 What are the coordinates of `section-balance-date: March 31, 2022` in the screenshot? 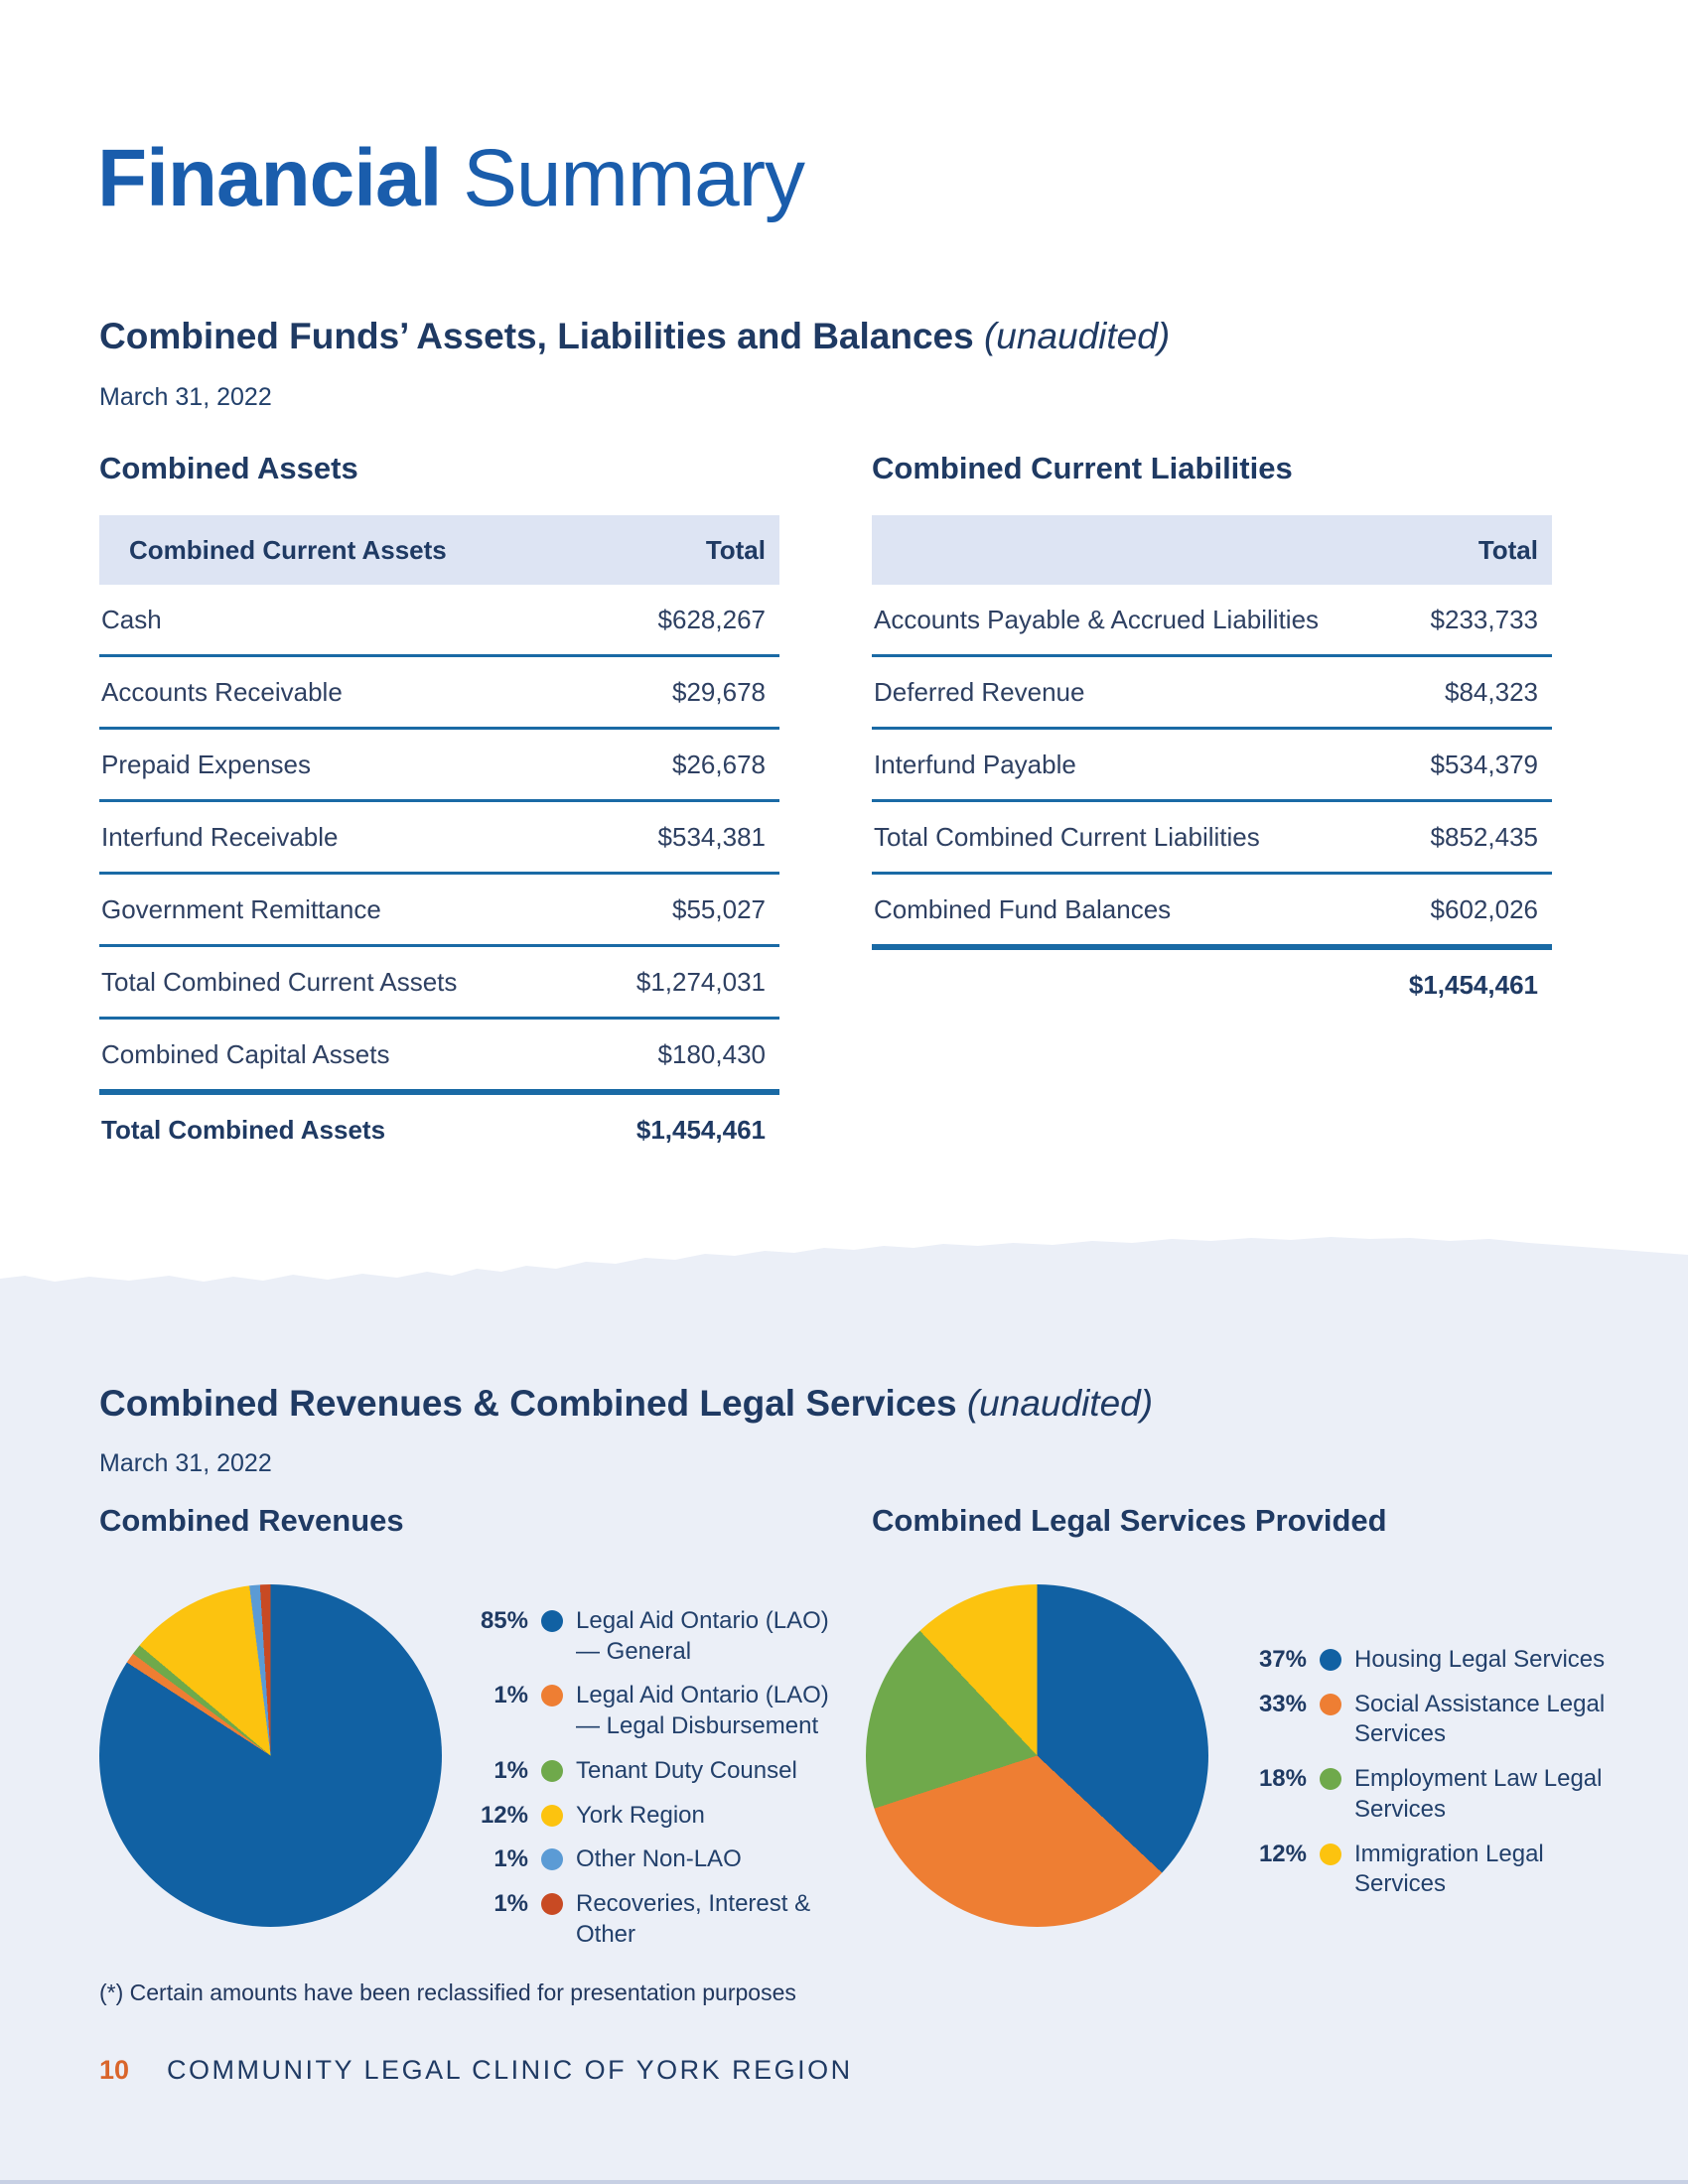 It's located at (185, 397).